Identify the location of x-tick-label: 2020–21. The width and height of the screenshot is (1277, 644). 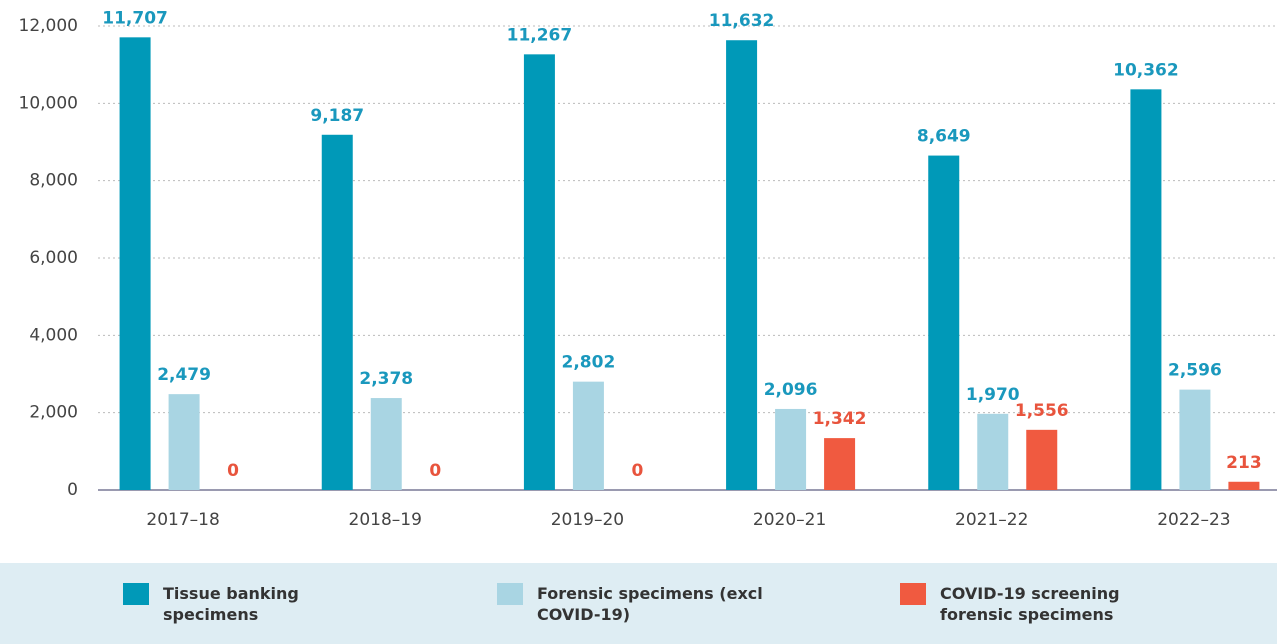
(789, 520).